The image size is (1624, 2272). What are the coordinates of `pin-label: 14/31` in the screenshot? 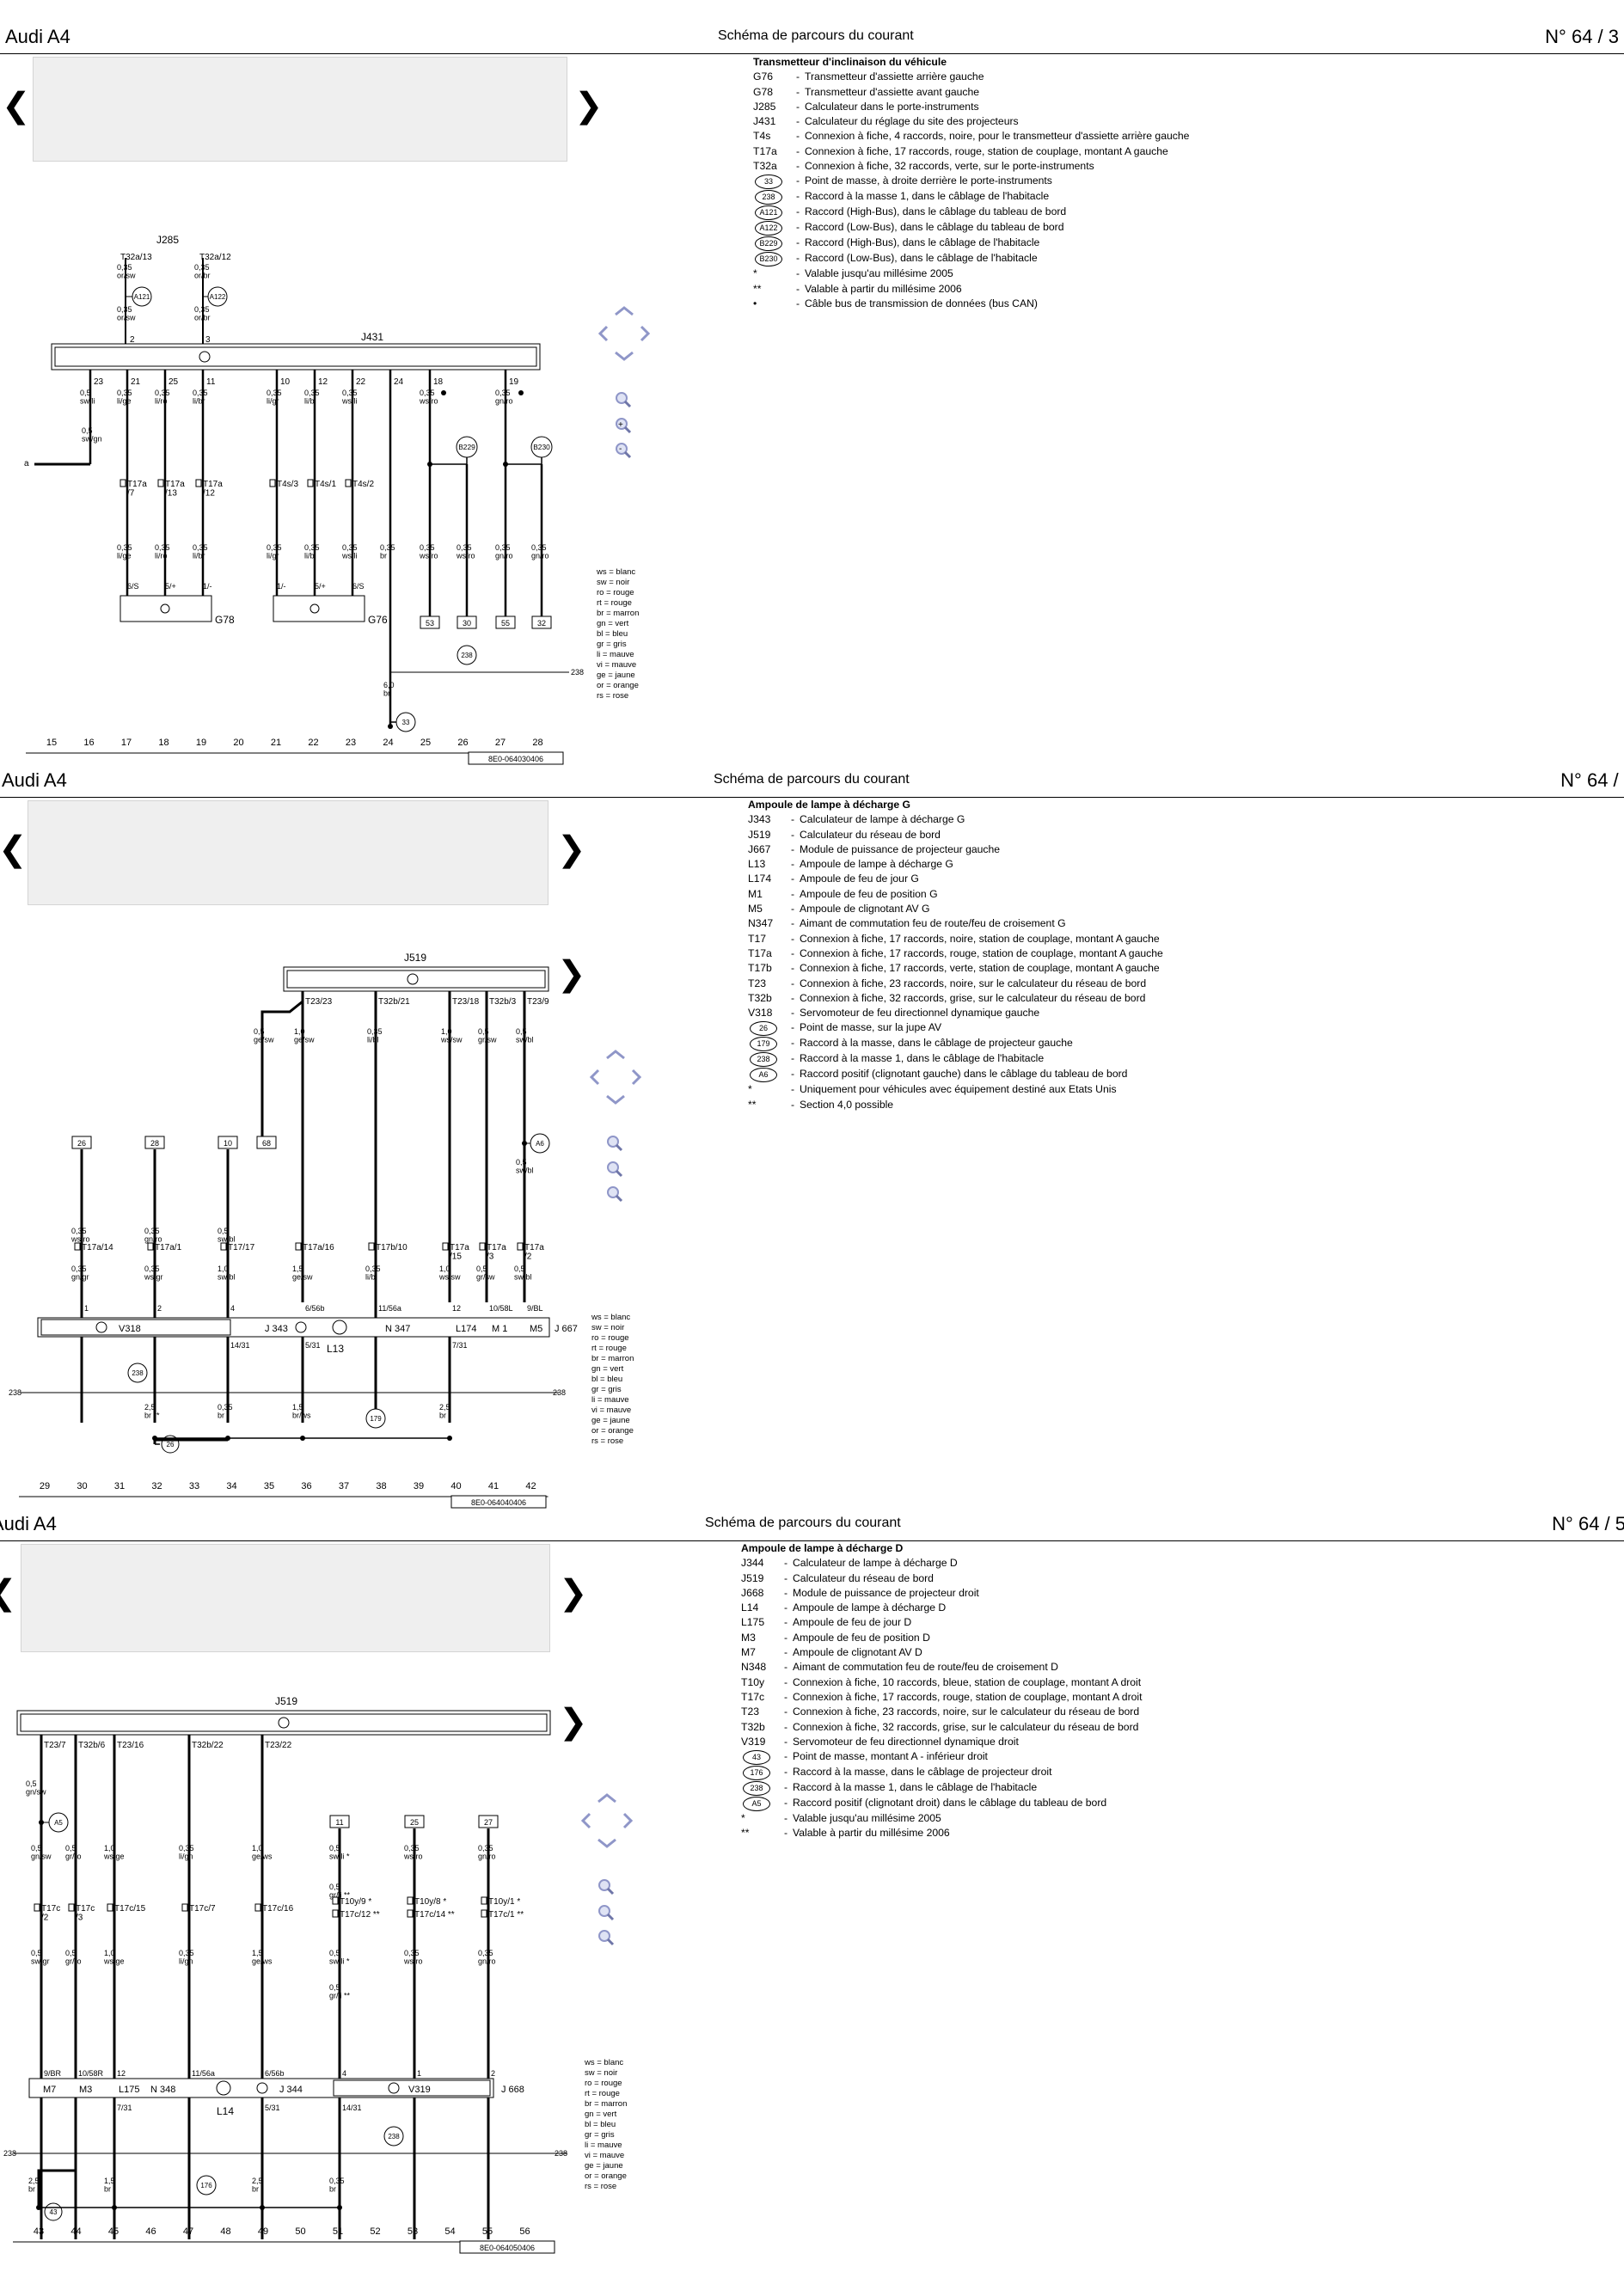 It's located at (352, 2108).